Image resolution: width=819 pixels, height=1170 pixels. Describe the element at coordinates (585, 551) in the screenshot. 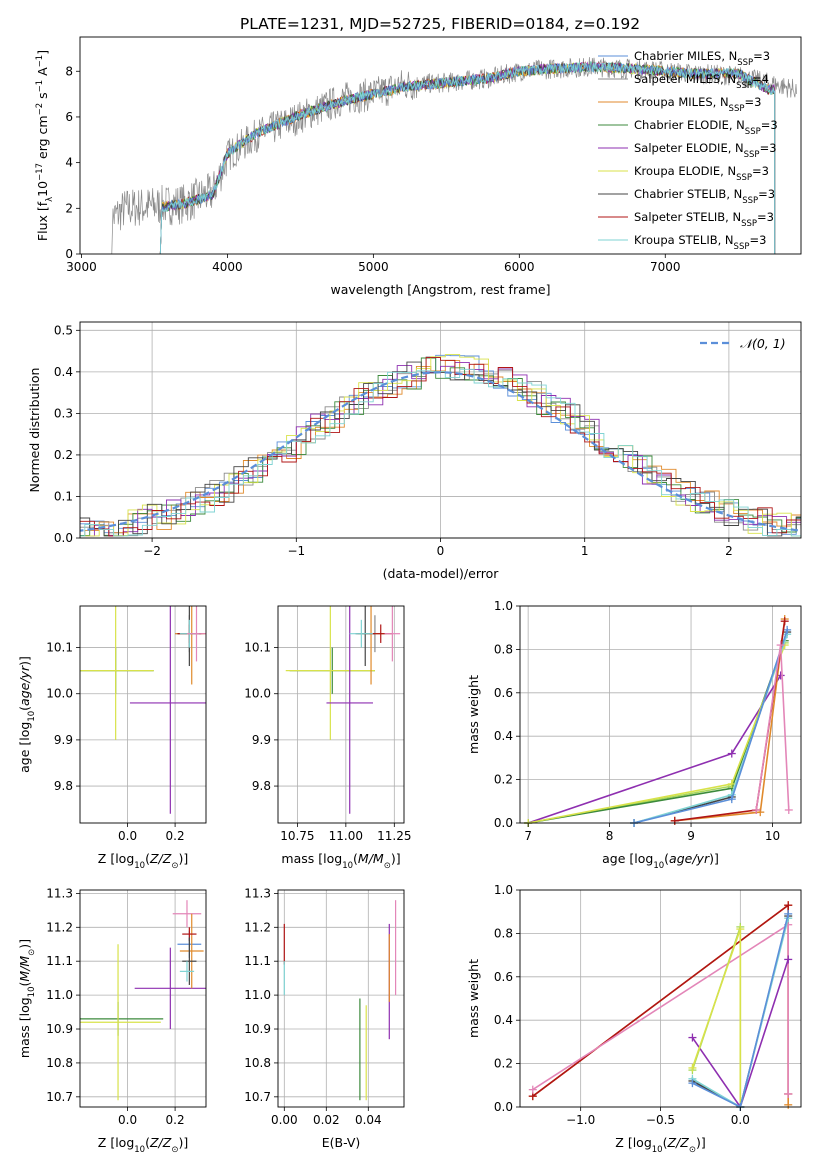

I see `x-tick-label: 1` at that location.